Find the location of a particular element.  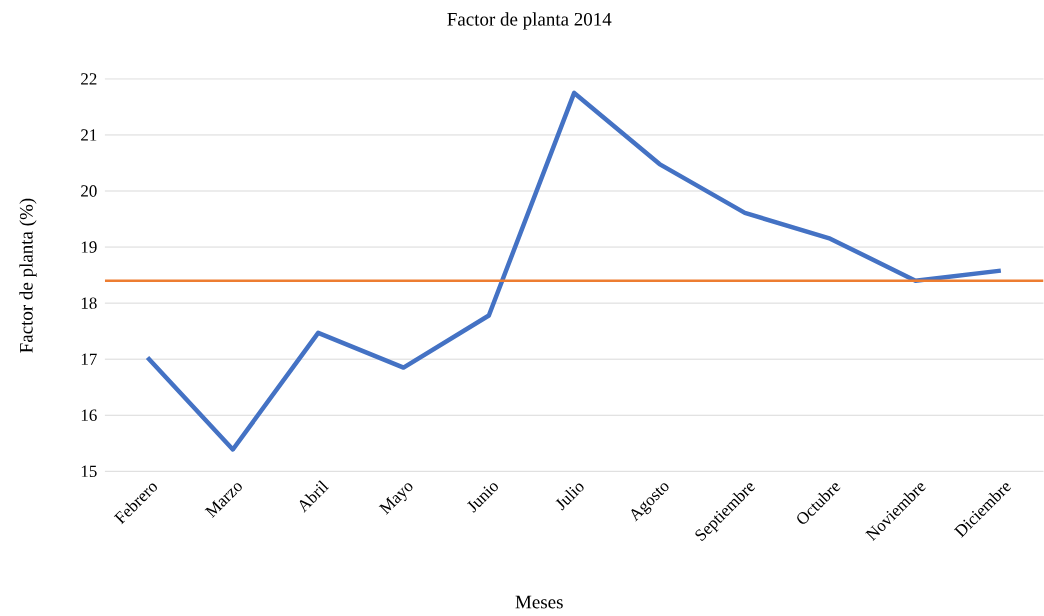

y-tick-label: 15 is located at coordinates (89, 471).